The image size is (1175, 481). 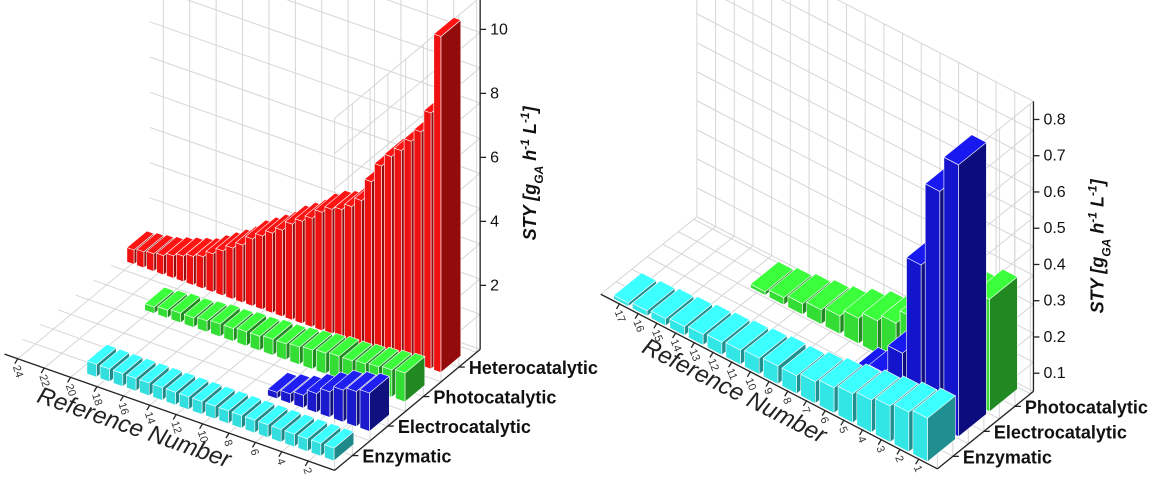 What do you see at coordinates (96, 399) in the screenshot?
I see `x-tick-label: 18` at bounding box center [96, 399].